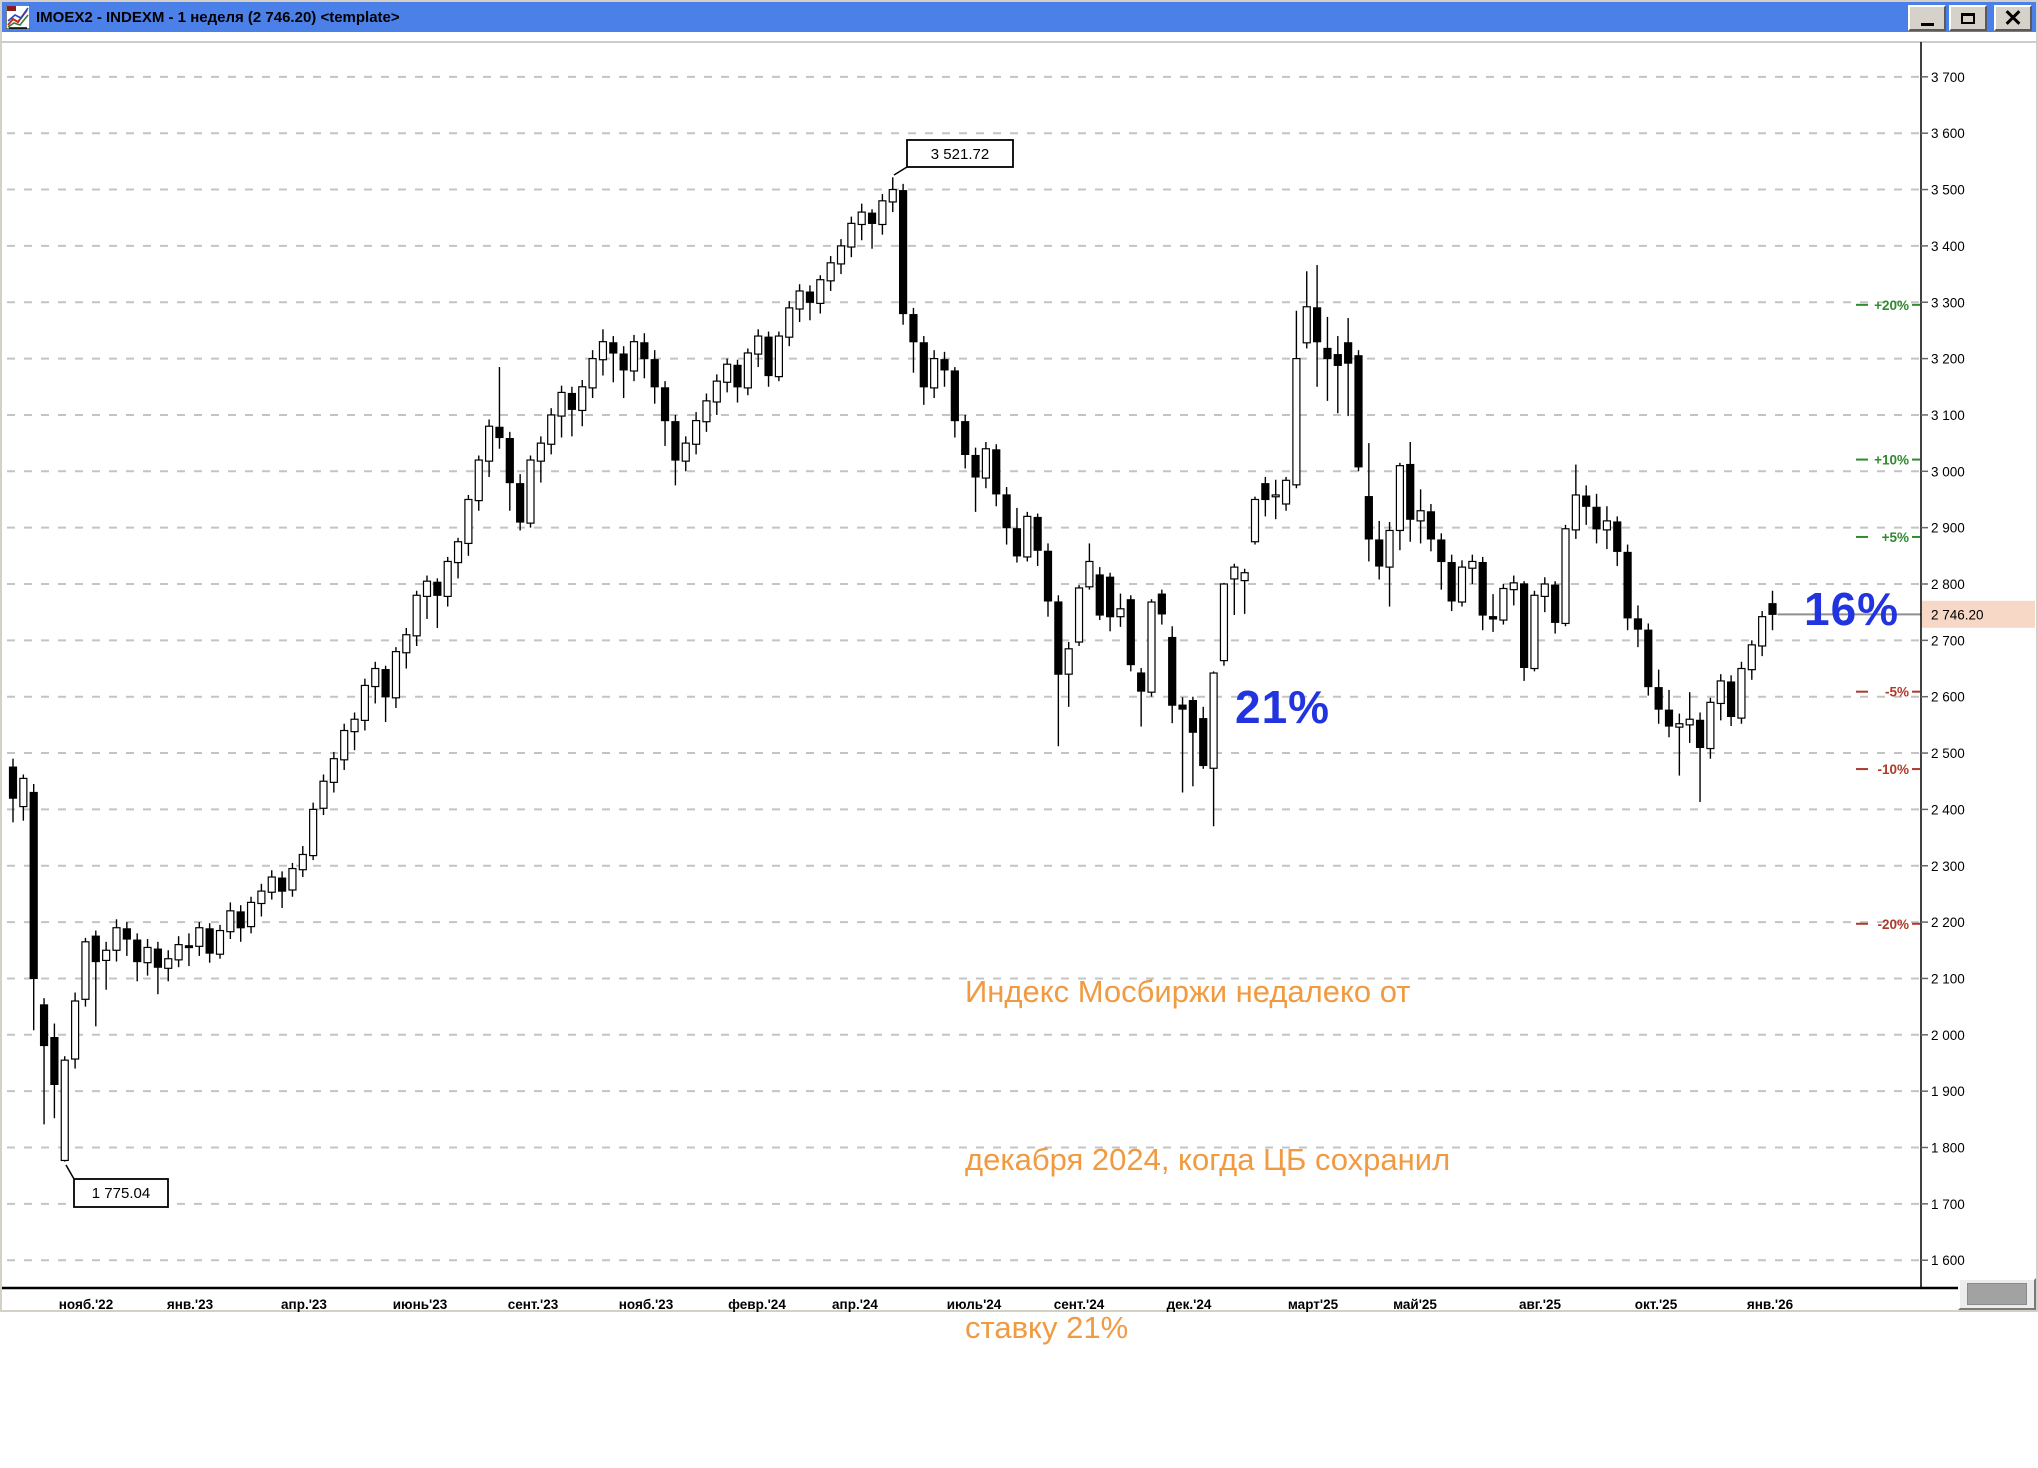  I want to click on window-controls, so click(1970, 18).